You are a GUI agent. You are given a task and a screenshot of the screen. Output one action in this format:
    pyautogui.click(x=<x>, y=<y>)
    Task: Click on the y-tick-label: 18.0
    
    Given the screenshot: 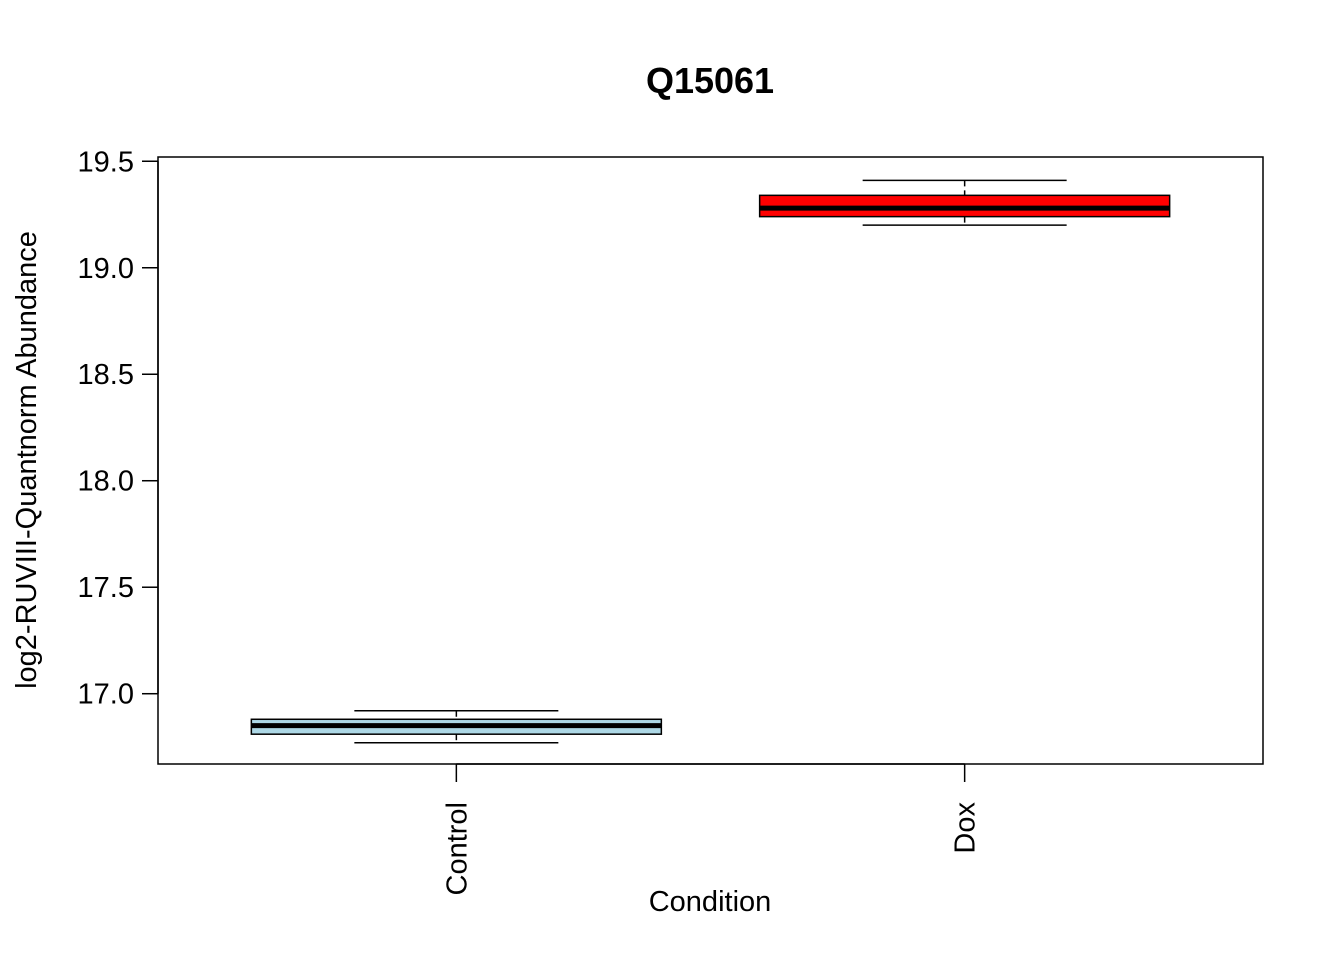 What is the action you would take?
    pyautogui.click(x=106, y=482)
    